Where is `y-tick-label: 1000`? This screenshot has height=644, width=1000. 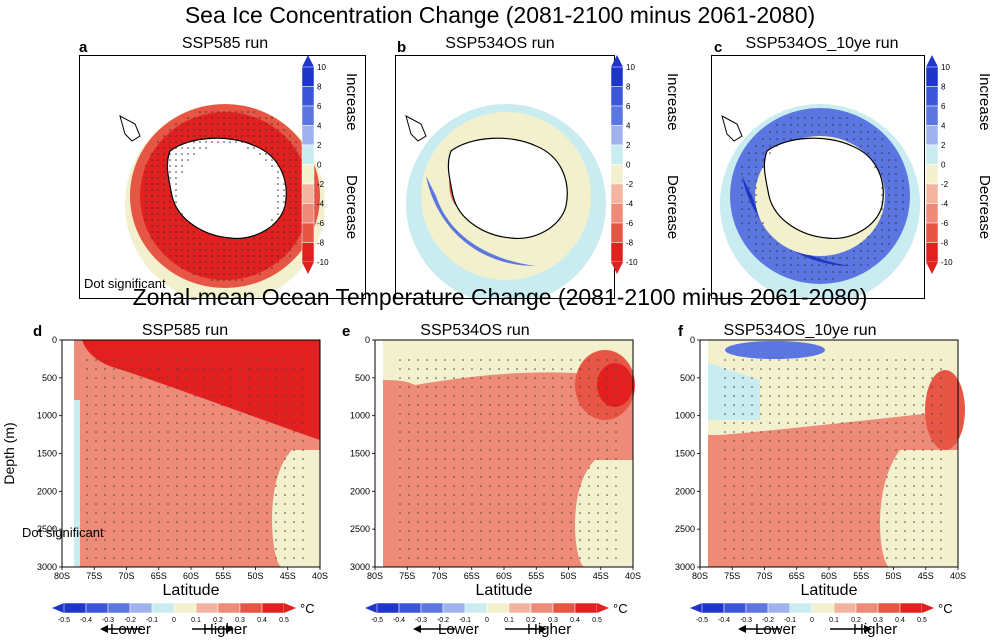 y-tick-label: 1000 is located at coordinates (47, 416).